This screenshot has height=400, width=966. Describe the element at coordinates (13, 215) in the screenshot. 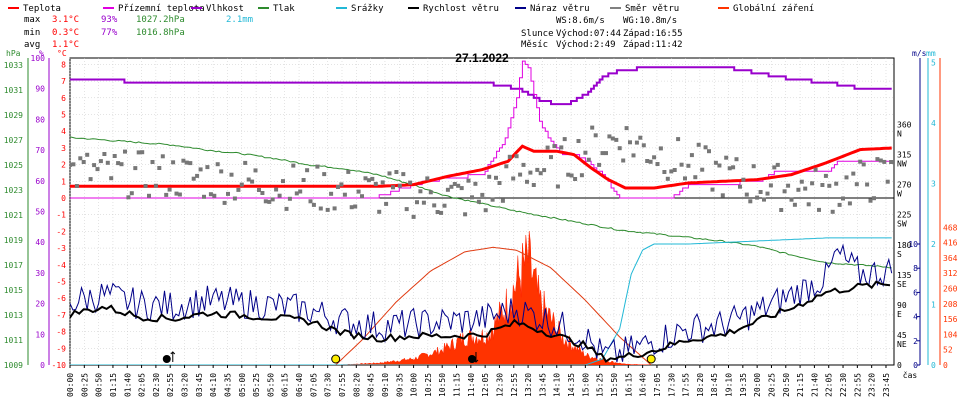

I see `tick-hpa-6: 1021` at that location.